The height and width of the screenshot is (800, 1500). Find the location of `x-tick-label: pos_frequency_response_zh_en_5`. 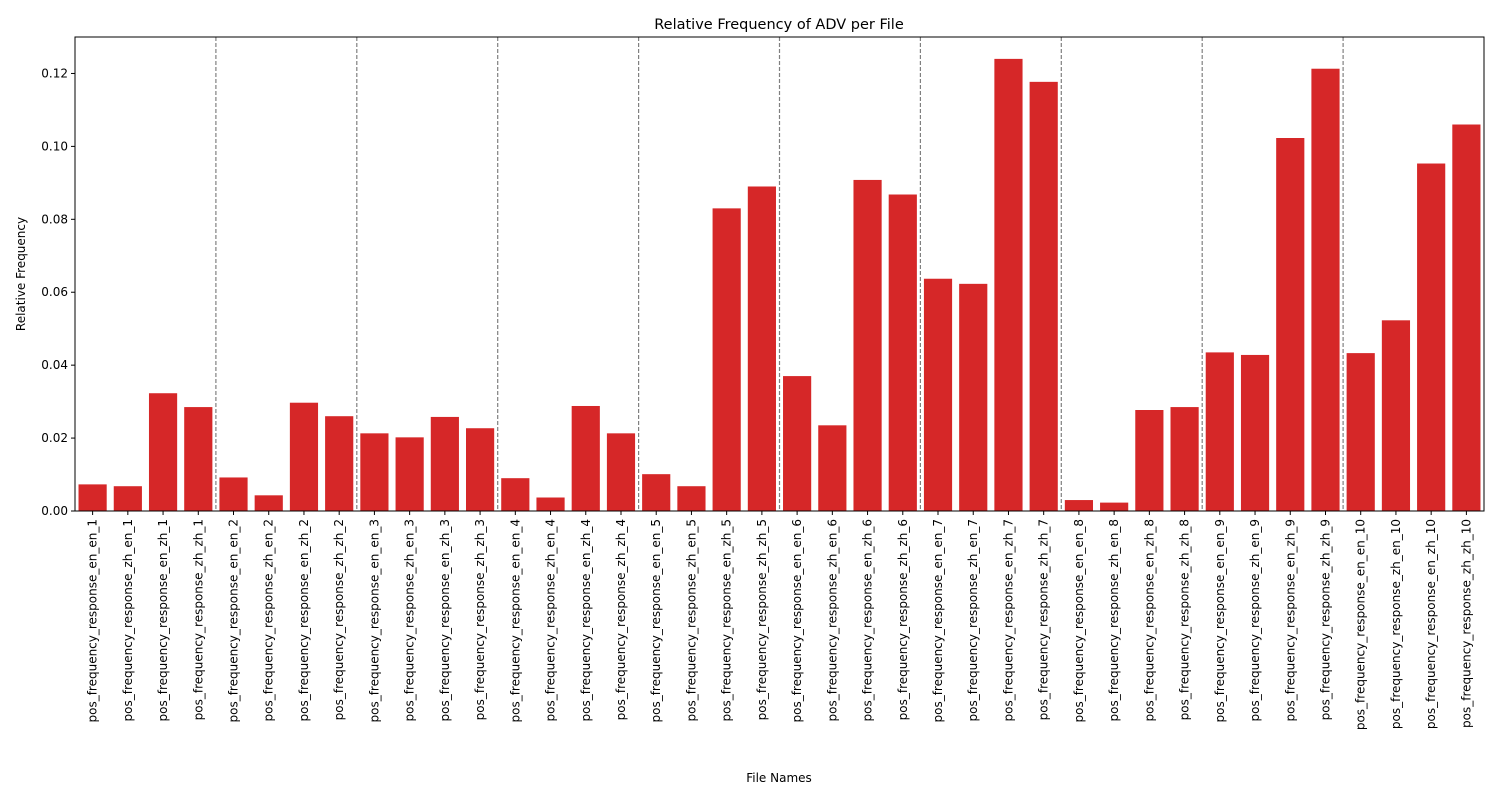

x-tick-label: pos_frequency_response_zh_en_5 is located at coordinates (691, 620).